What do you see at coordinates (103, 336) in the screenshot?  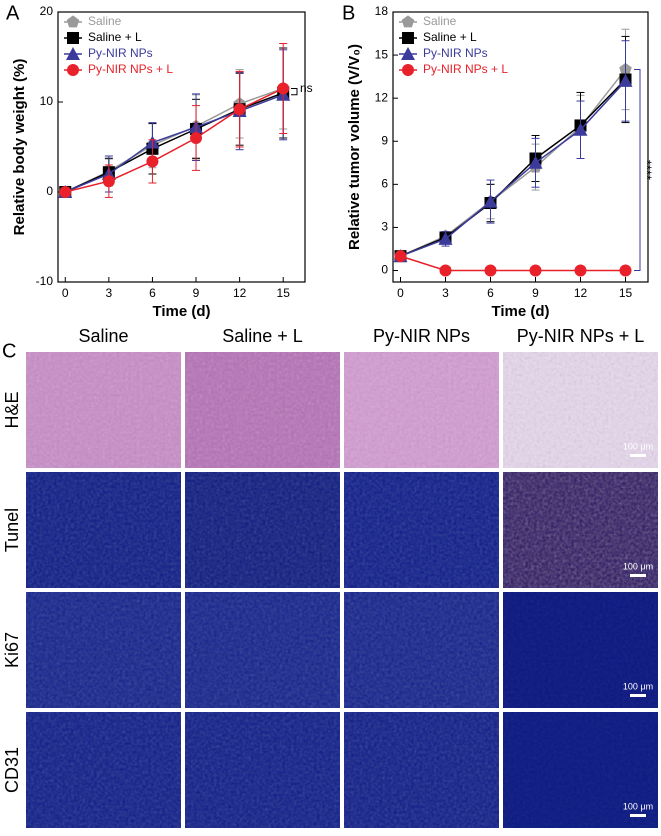 I see `column-label: Saline` at bounding box center [103, 336].